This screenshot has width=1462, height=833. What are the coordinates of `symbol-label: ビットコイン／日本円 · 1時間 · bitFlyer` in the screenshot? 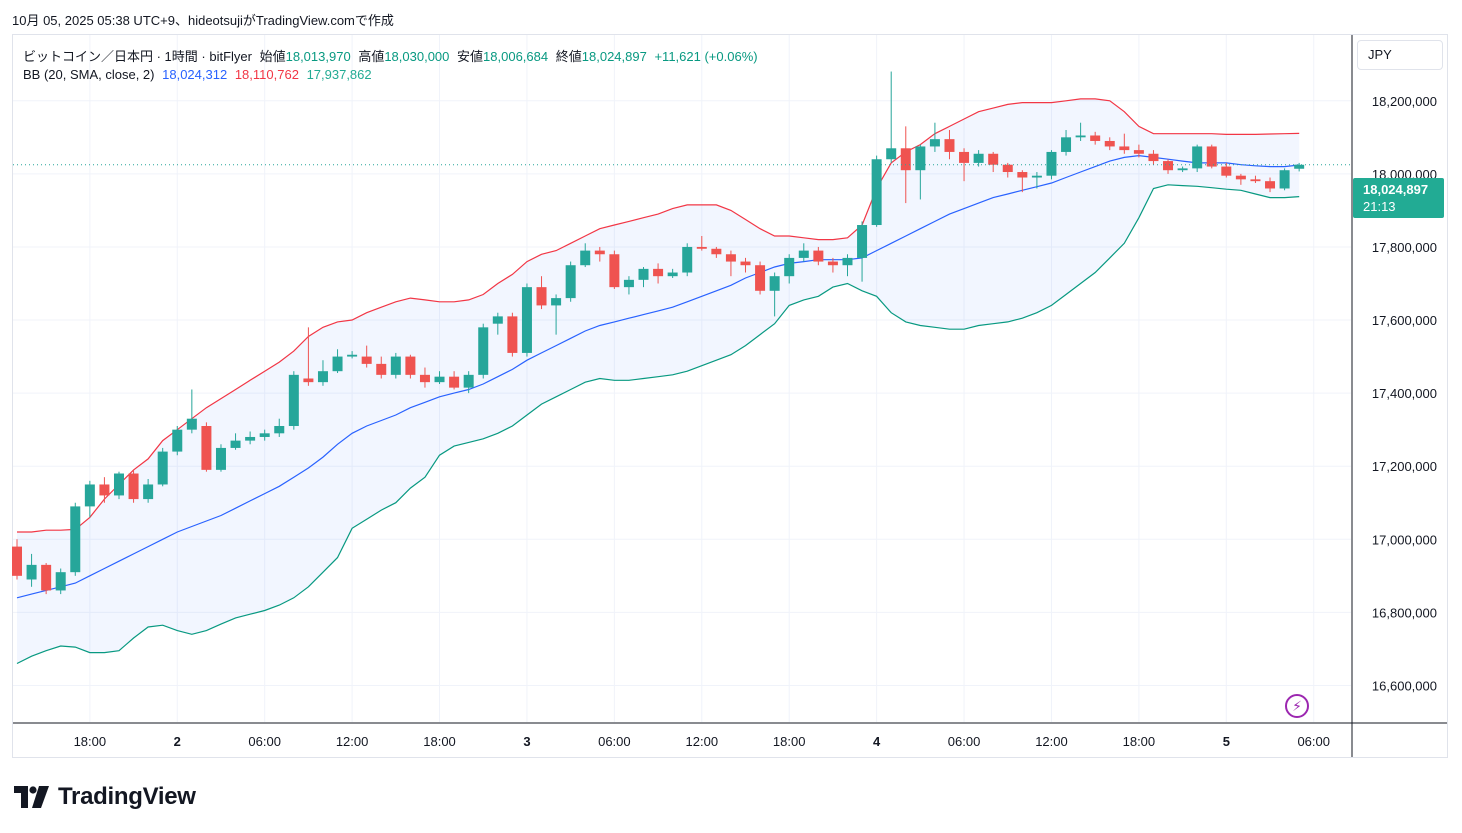 It's located at (137, 56).